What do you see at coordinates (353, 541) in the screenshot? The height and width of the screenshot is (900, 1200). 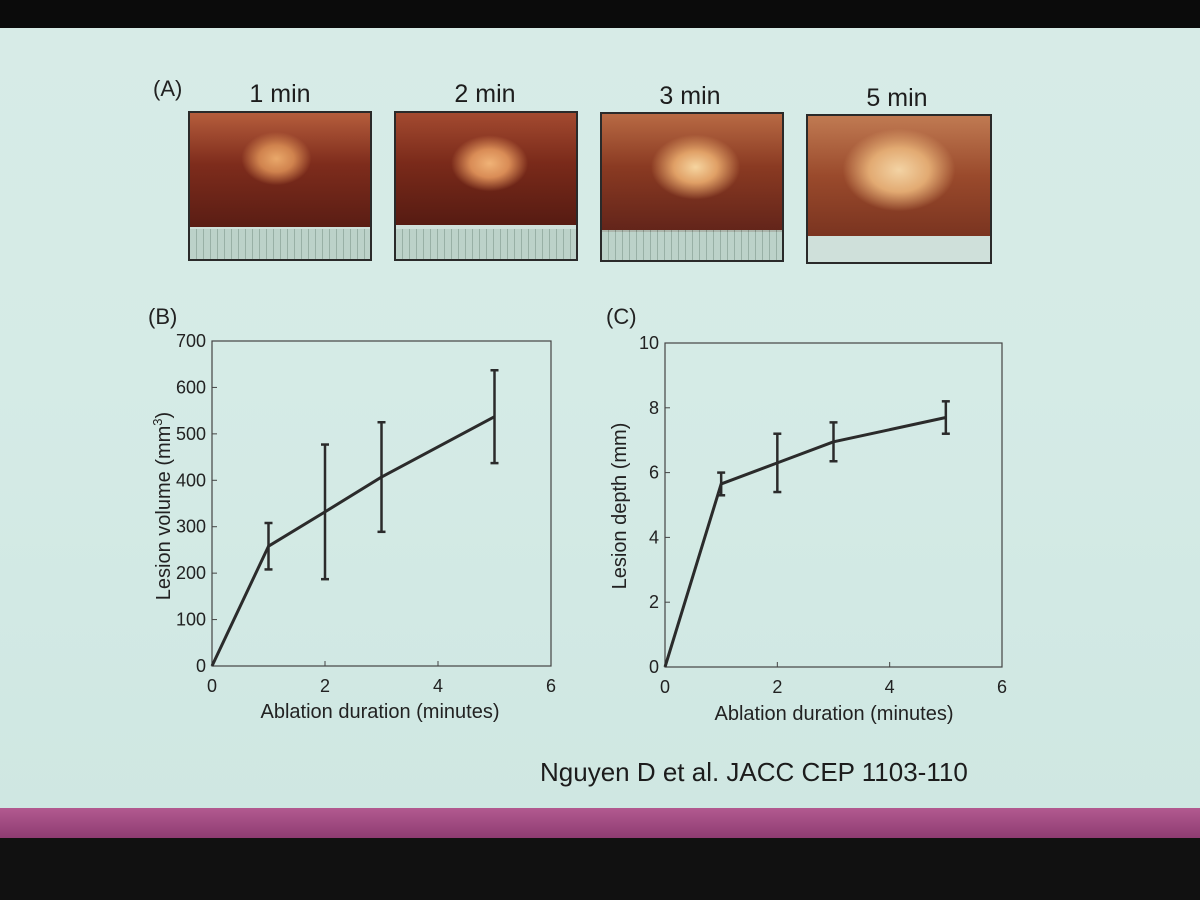 I see `chart-b-series-line` at bounding box center [353, 541].